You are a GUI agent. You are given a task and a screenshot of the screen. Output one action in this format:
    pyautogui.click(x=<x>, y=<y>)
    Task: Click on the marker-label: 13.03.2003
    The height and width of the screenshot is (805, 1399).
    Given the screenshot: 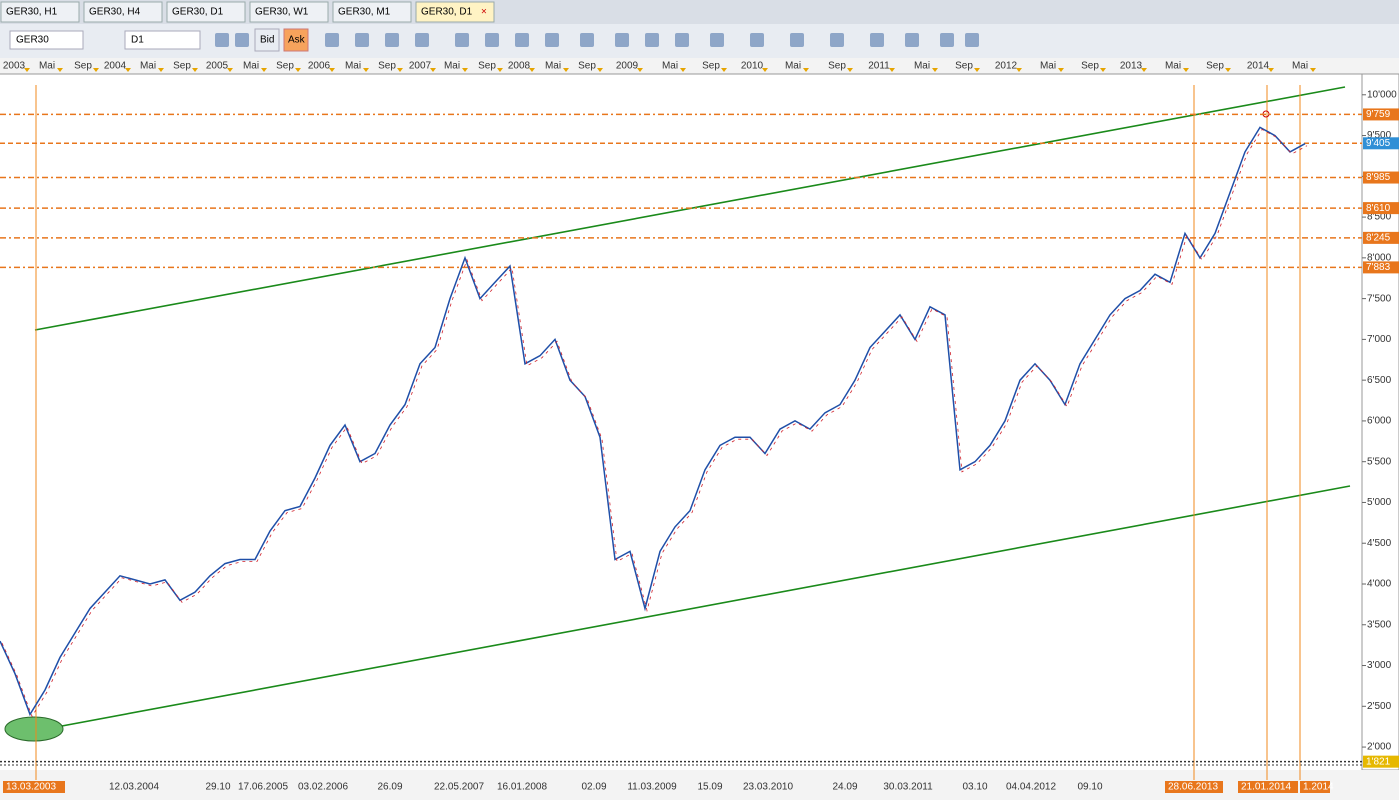 What is the action you would take?
    pyautogui.click(x=31, y=787)
    